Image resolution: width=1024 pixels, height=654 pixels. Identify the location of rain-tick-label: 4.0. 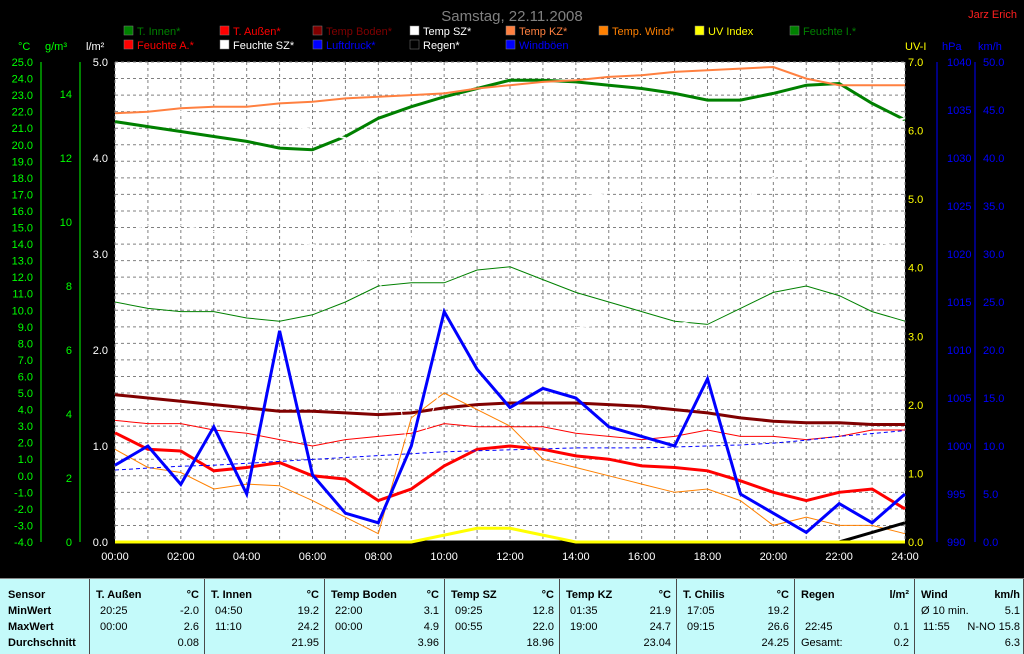
(100, 159).